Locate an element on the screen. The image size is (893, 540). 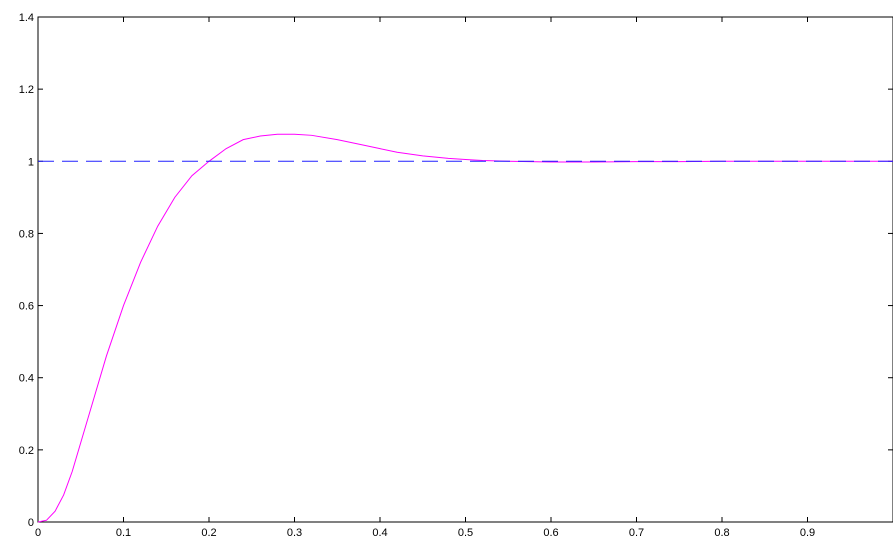
y-tick-label: 1.2 is located at coordinates (26, 90).